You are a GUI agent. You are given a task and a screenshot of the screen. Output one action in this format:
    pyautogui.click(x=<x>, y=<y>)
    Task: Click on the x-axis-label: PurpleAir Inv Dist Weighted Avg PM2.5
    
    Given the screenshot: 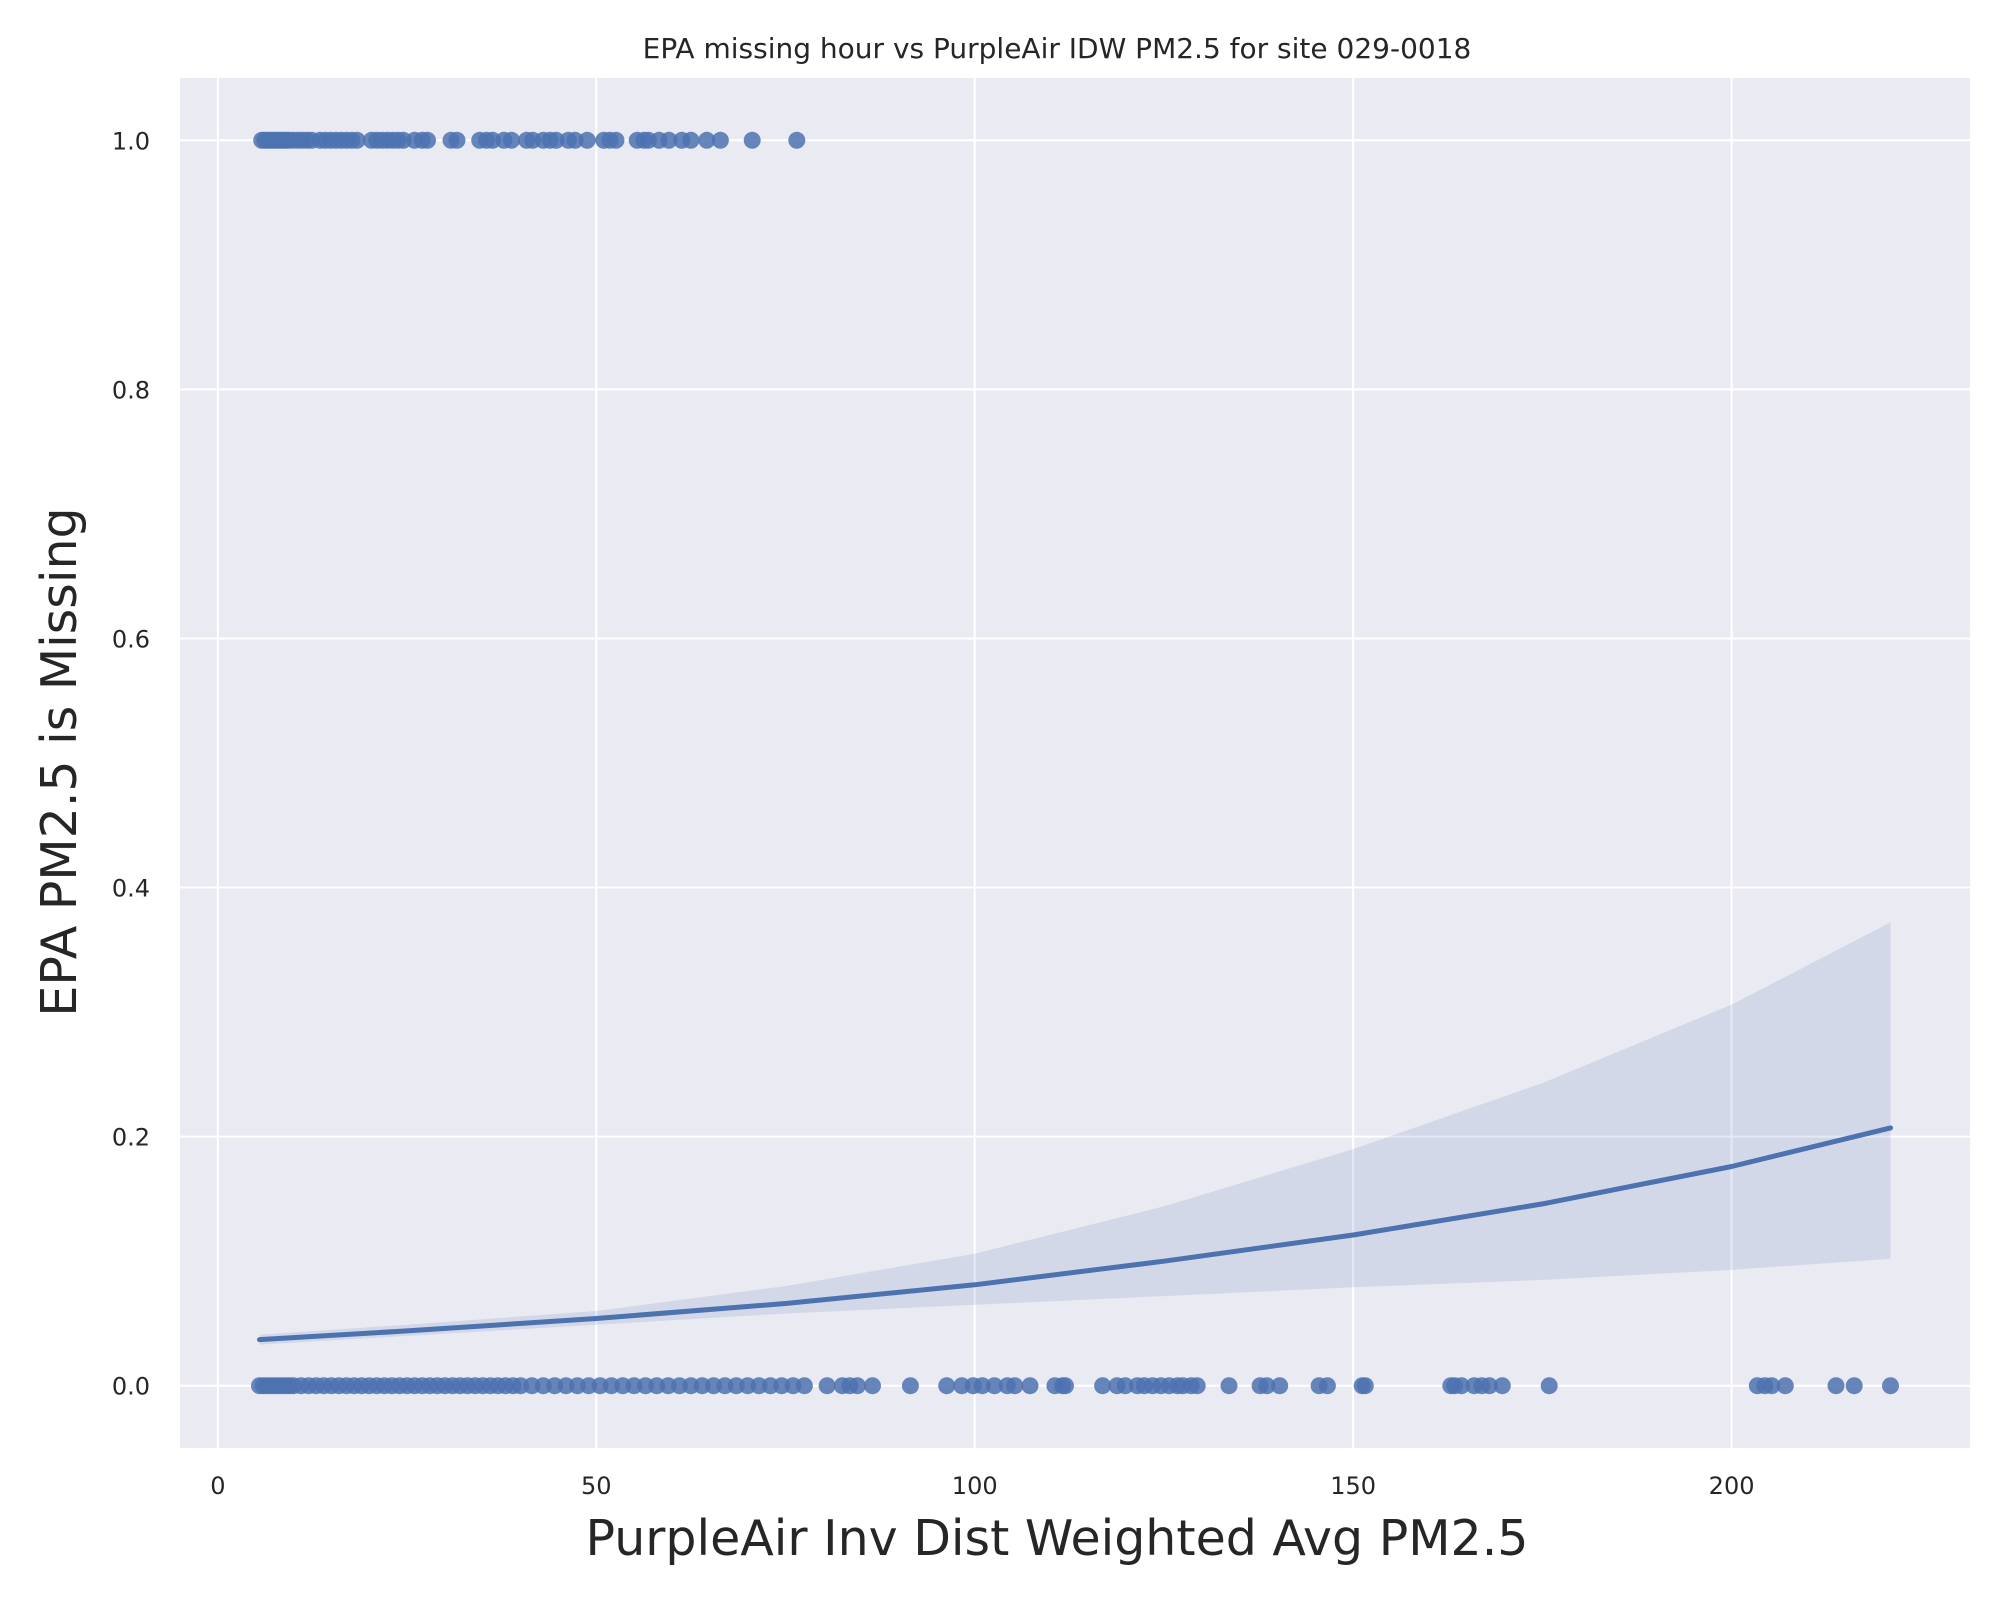 What is the action you would take?
    pyautogui.click(x=1057, y=1538)
    